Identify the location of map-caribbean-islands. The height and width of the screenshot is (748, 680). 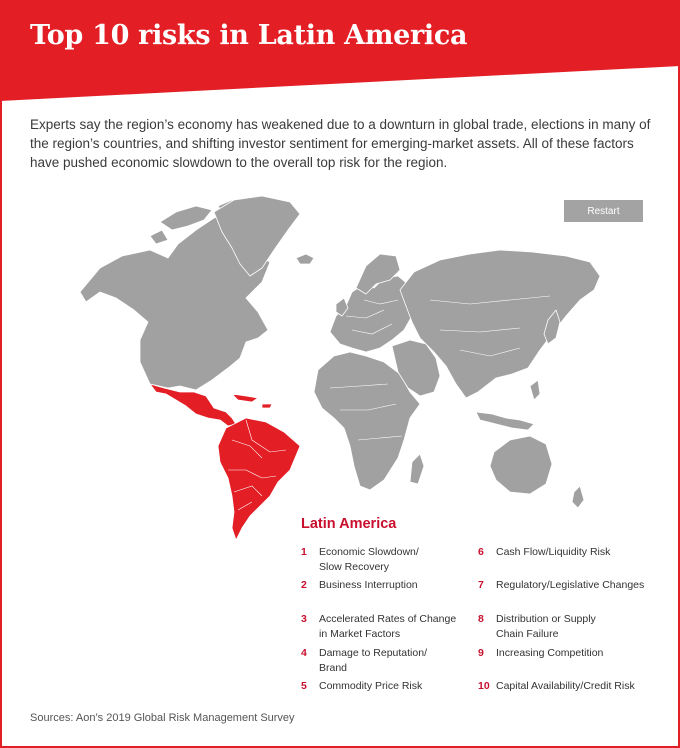
(252, 401).